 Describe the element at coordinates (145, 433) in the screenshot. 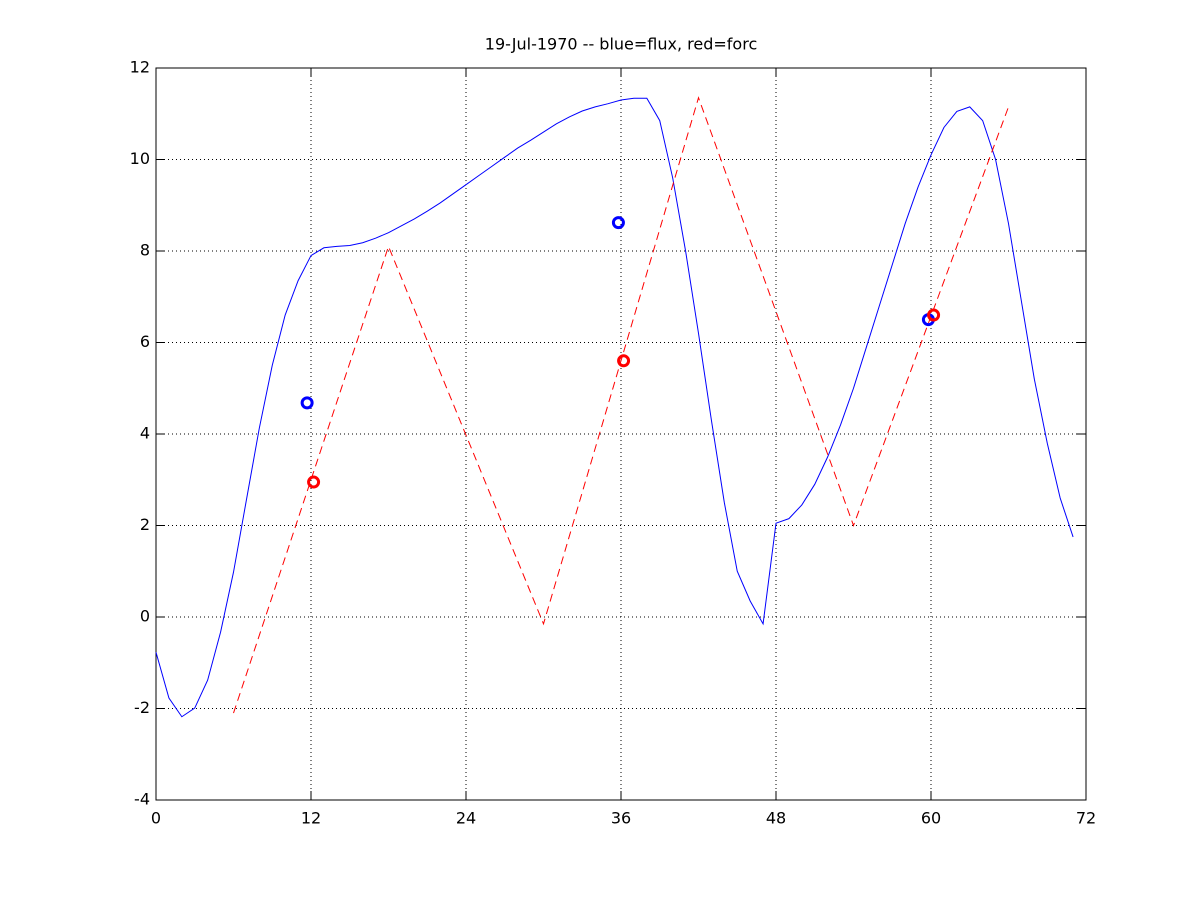

I see `y-tick-label: 4` at that location.